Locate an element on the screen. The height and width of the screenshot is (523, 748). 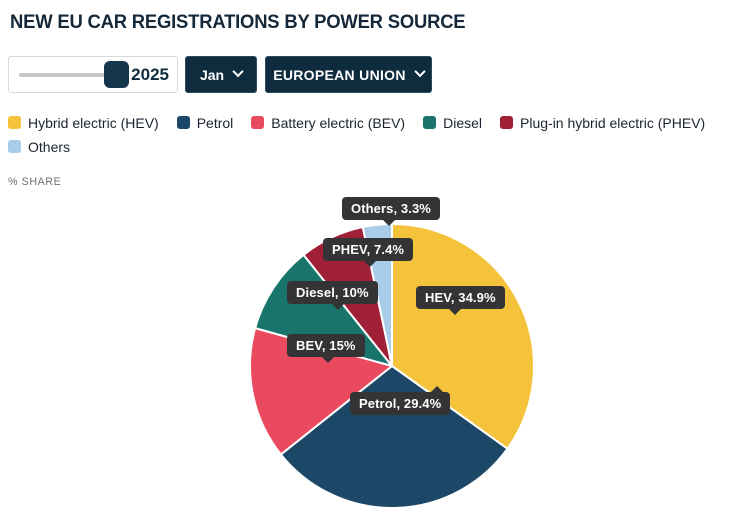
share-axis-label: % SHARE is located at coordinates (35, 182).